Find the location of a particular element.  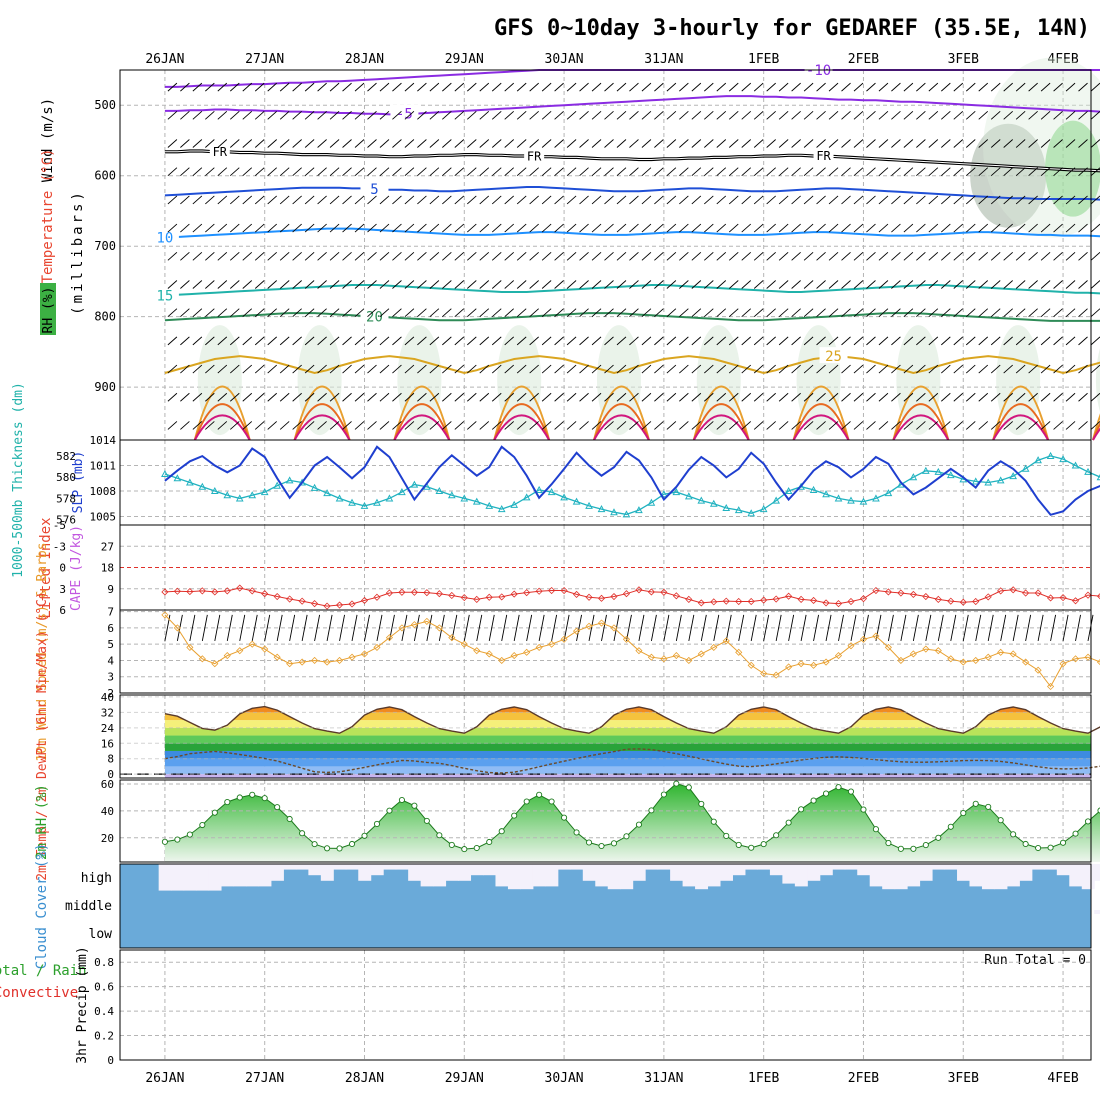

wind-tick-label: 2 is located at coordinates (110, 693).